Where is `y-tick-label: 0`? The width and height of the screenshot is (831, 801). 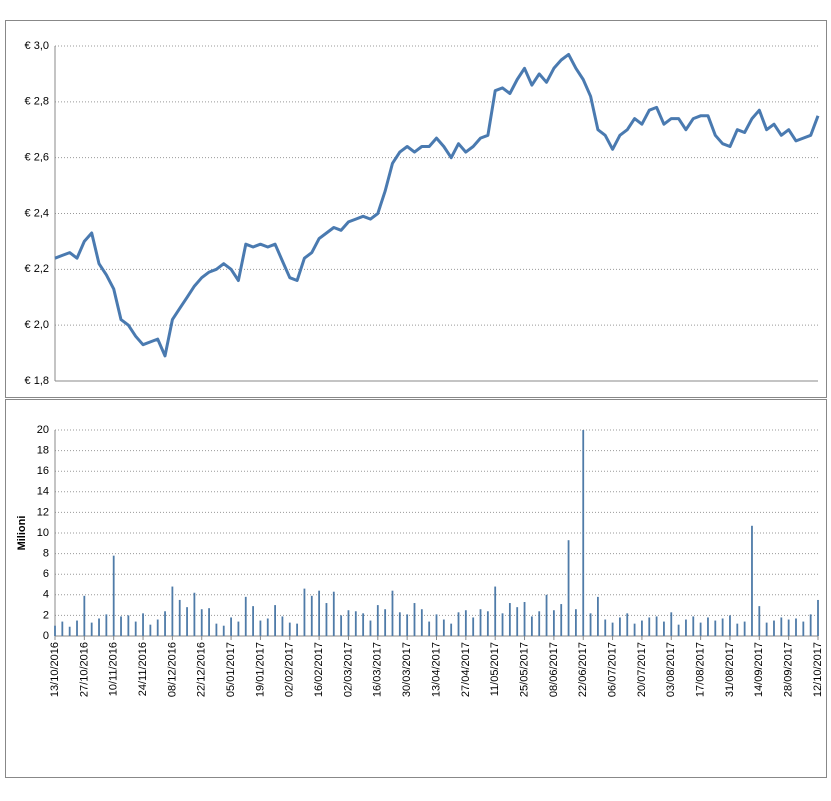 y-tick-label: 0 is located at coordinates (46, 636).